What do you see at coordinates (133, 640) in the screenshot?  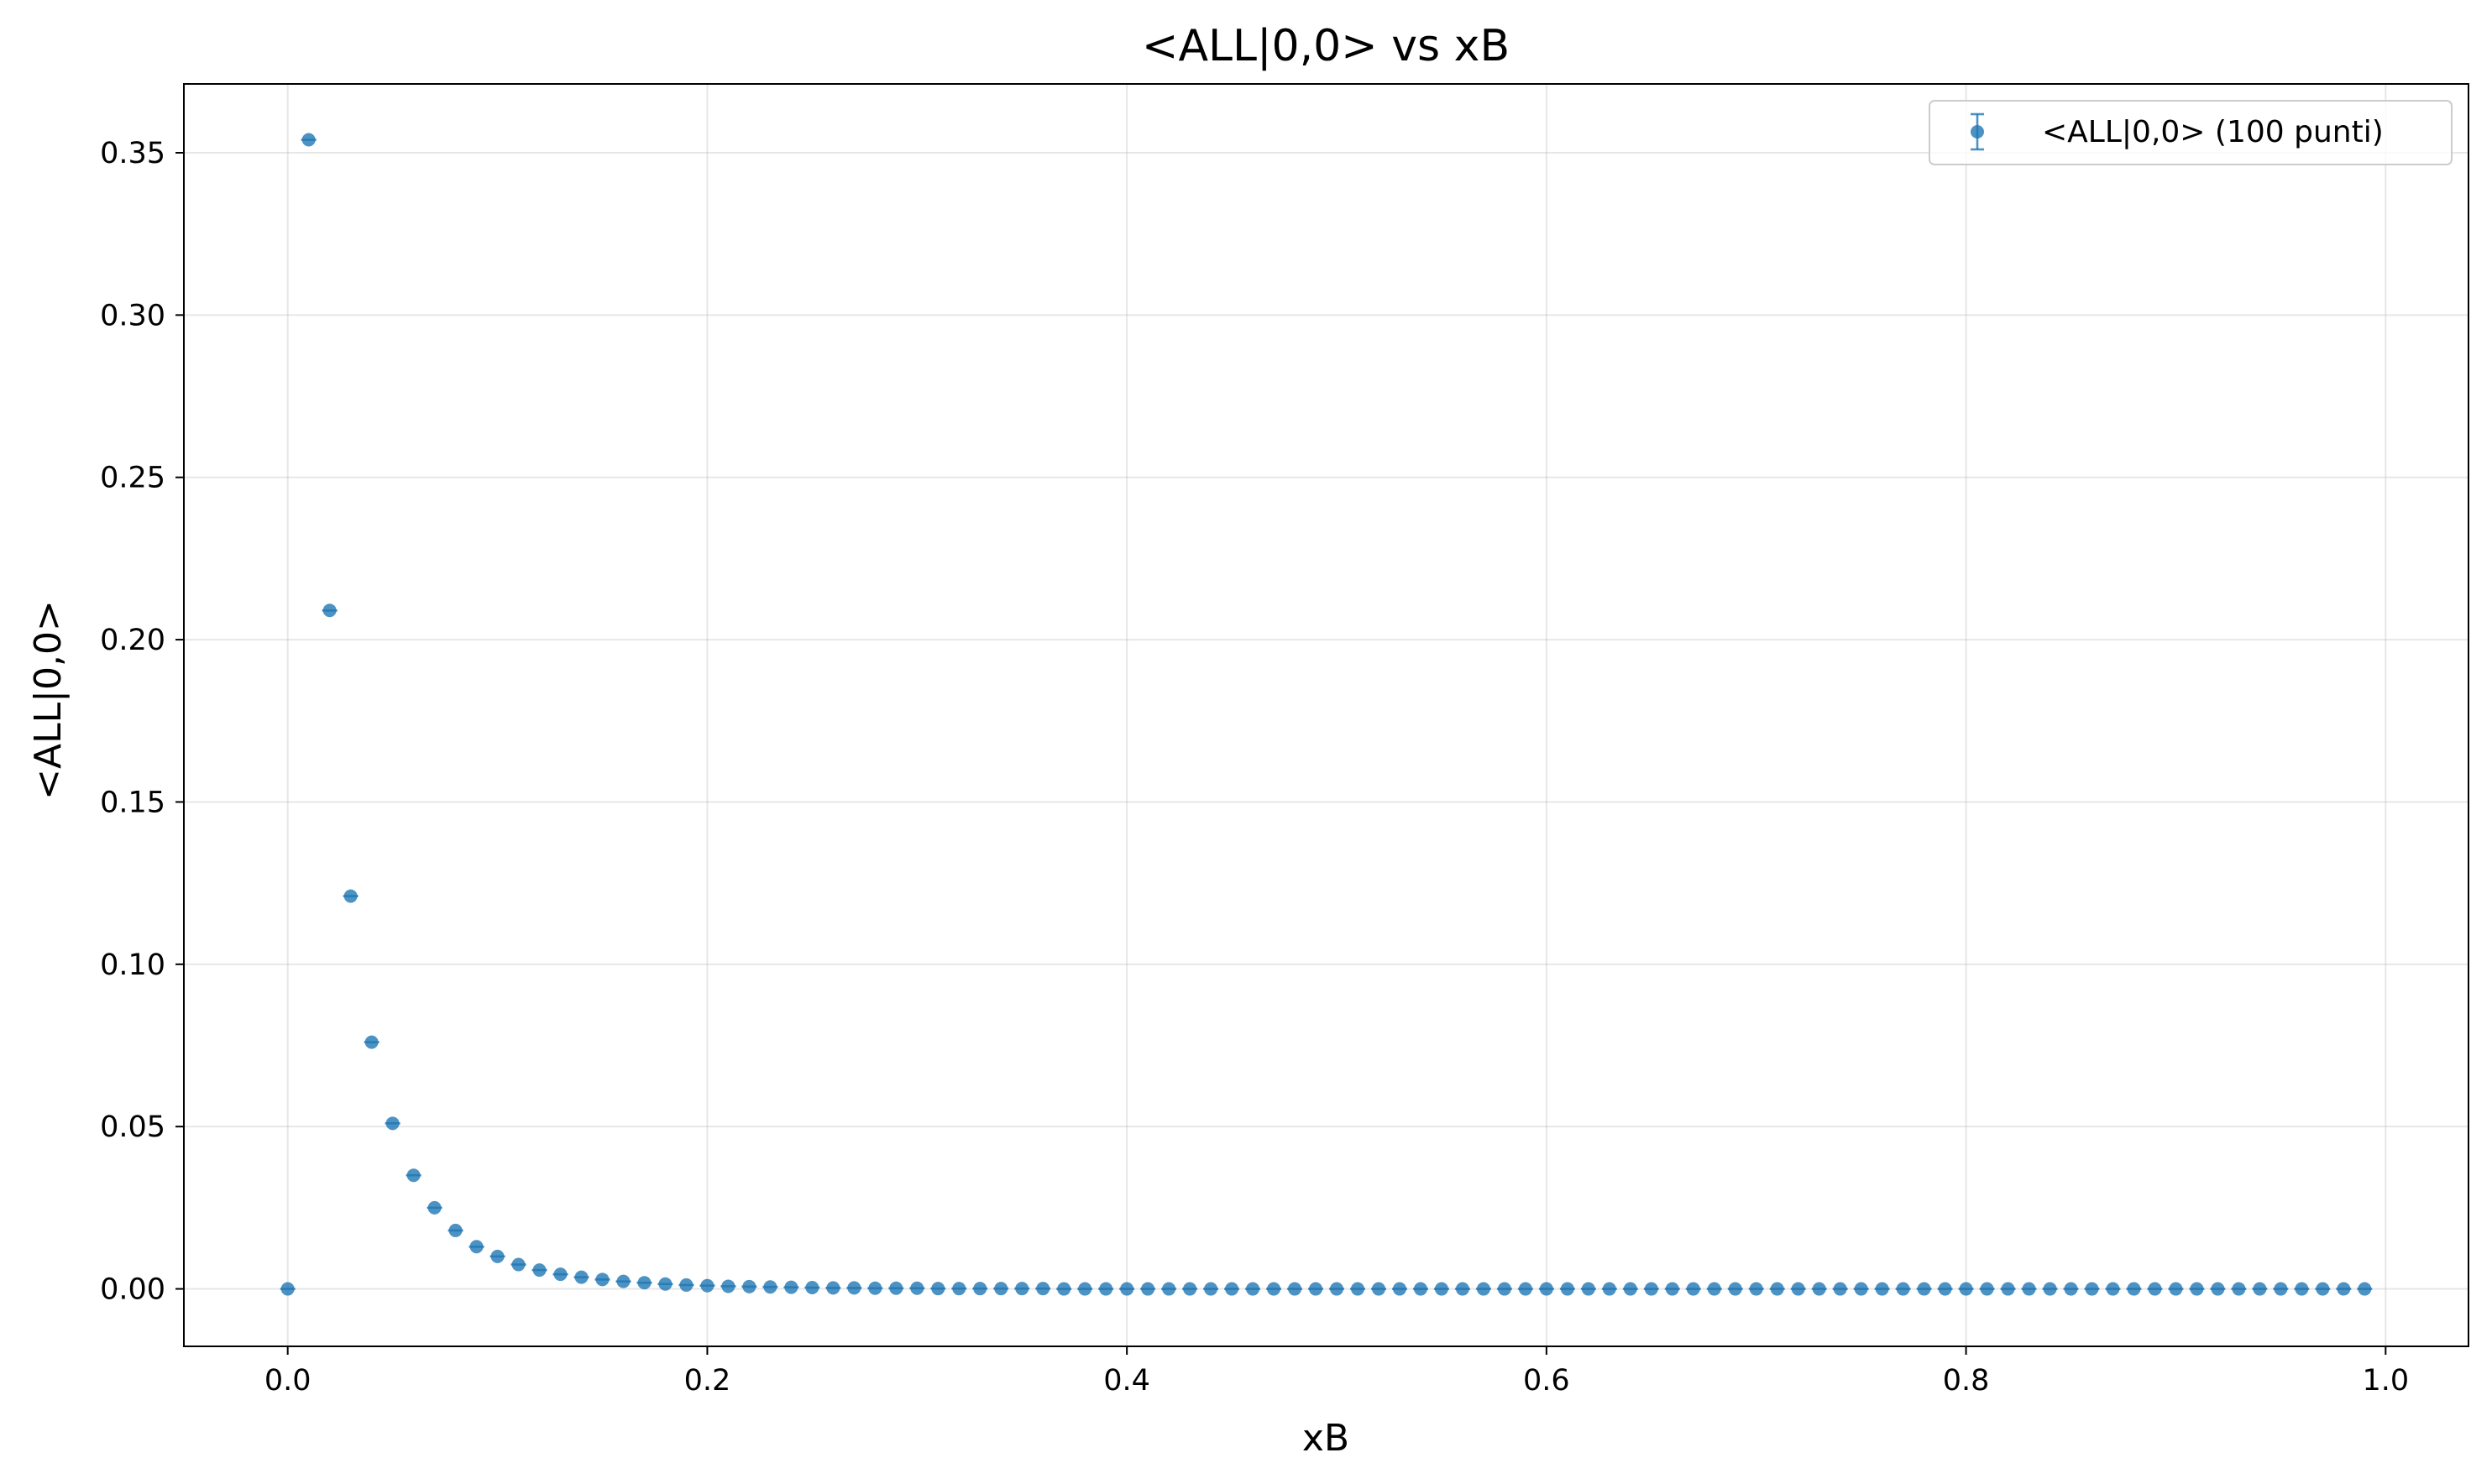 I see `y-tick-label: 0.20` at bounding box center [133, 640].